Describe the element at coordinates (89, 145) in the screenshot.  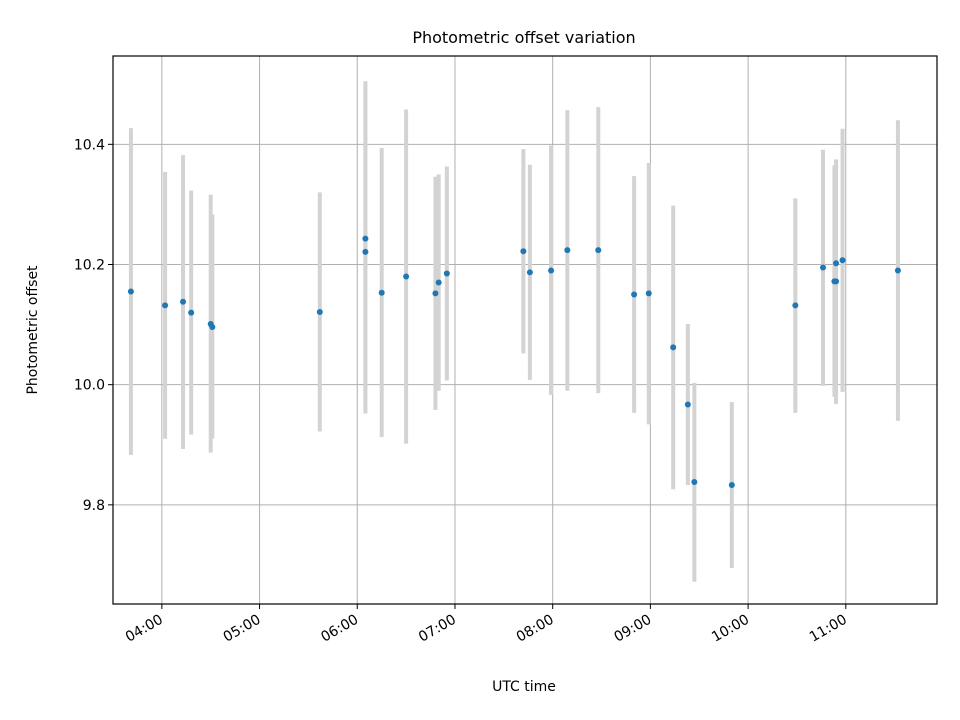
I see `y-tick-label: 10.4` at that location.